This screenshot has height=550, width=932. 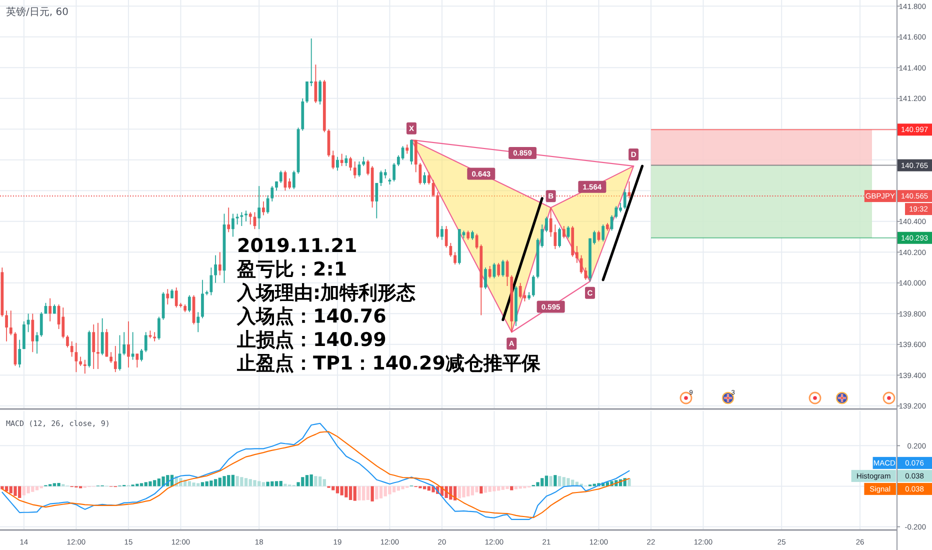 I want to click on annotation: 止损点：140.99, so click(x=311, y=340).